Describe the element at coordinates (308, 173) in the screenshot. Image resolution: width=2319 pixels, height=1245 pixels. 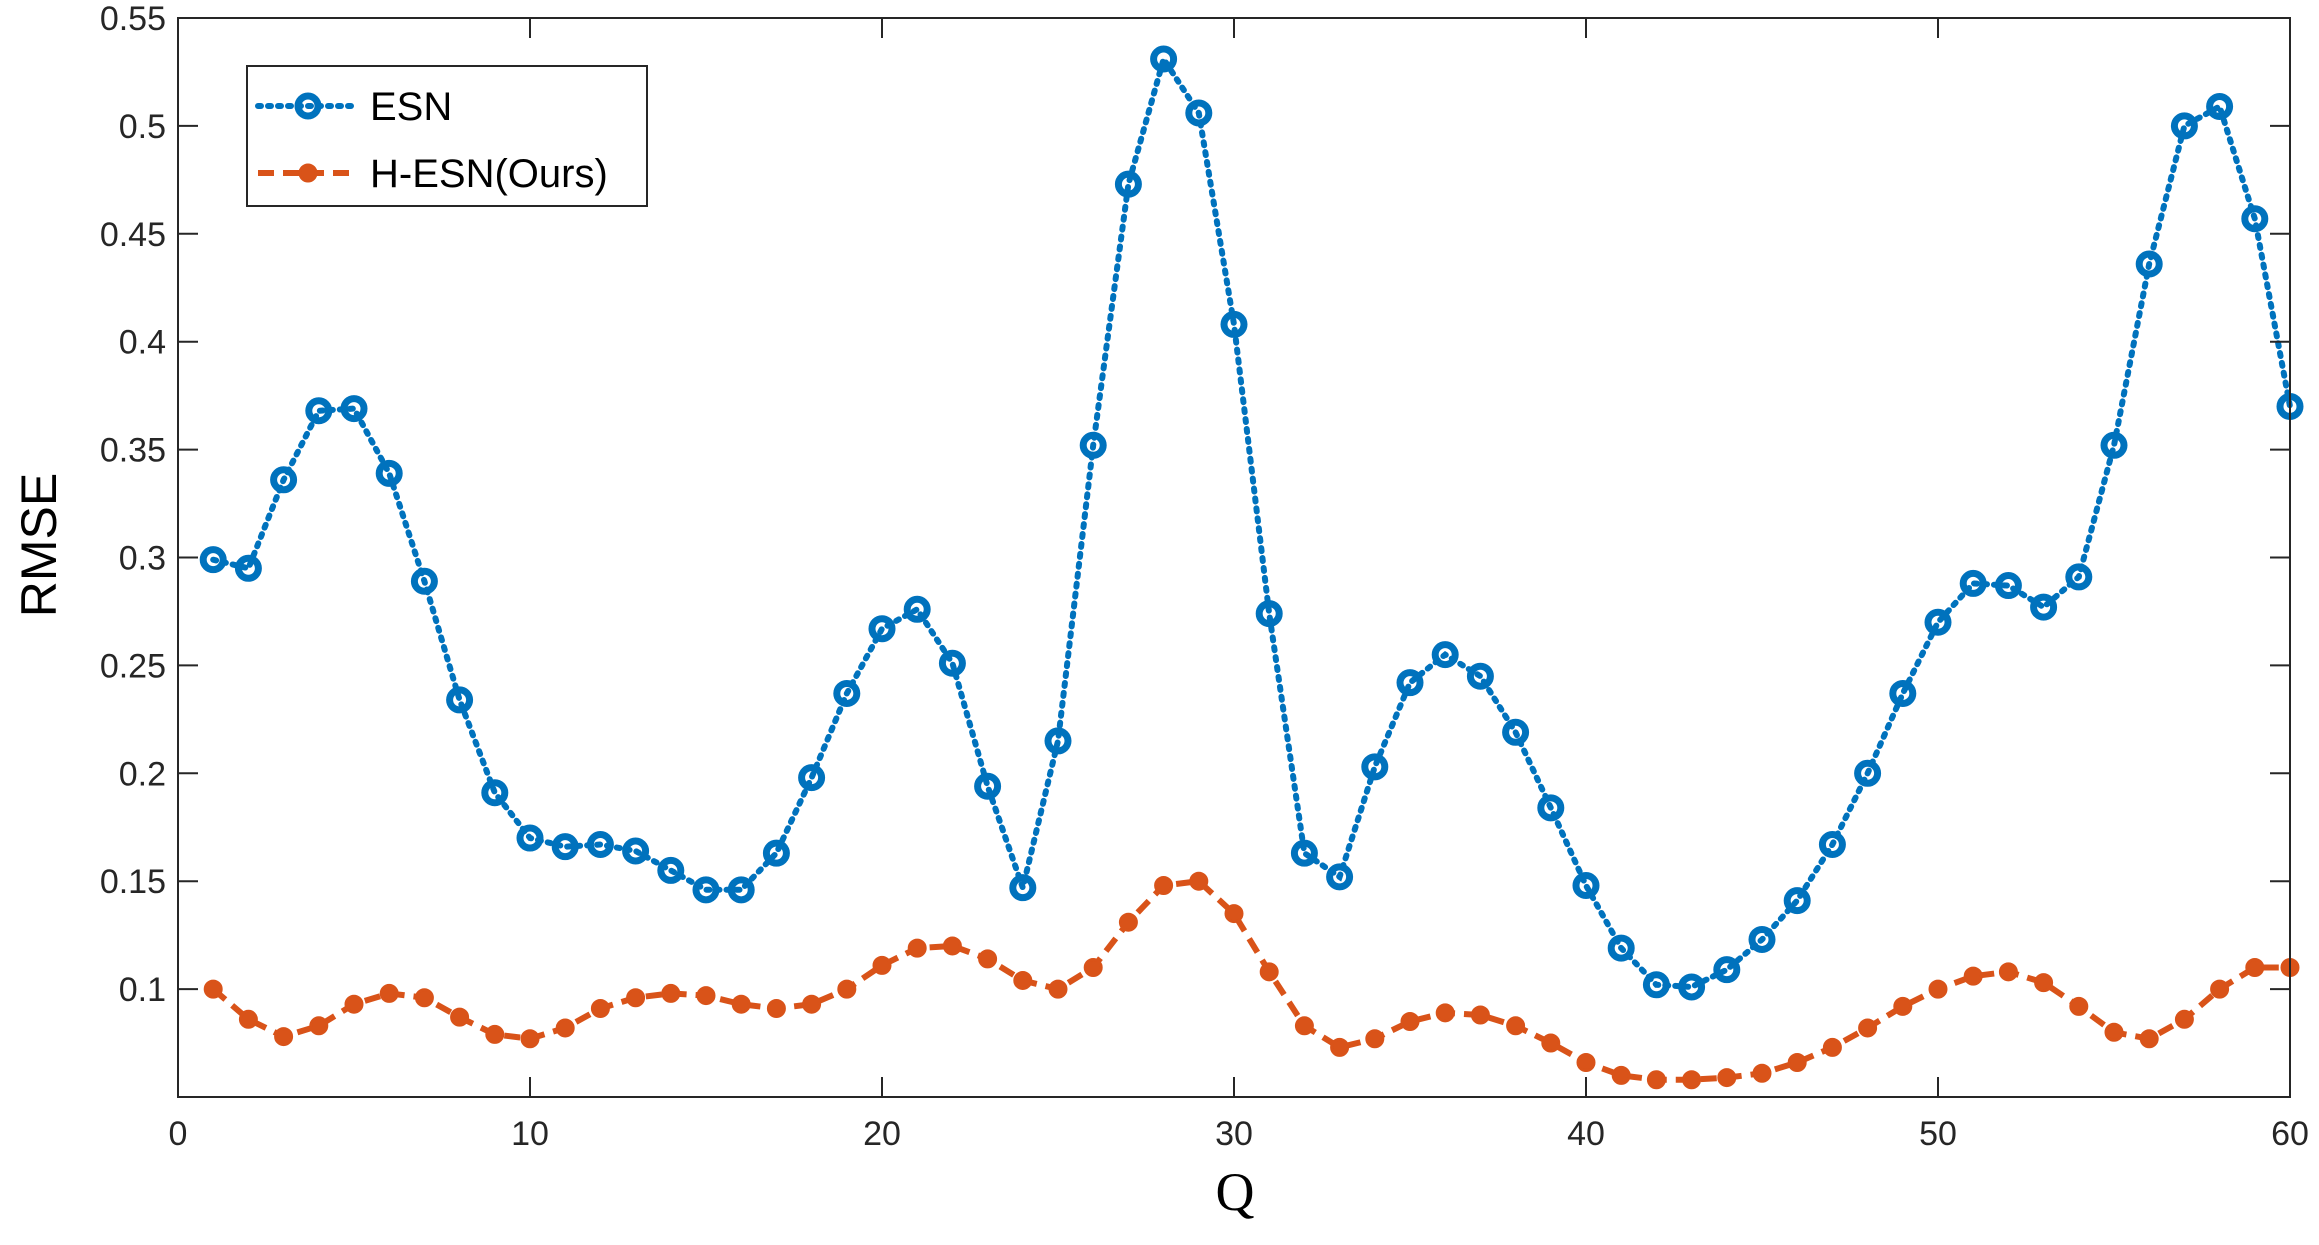
I see `legend-hesn-marker` at that location.